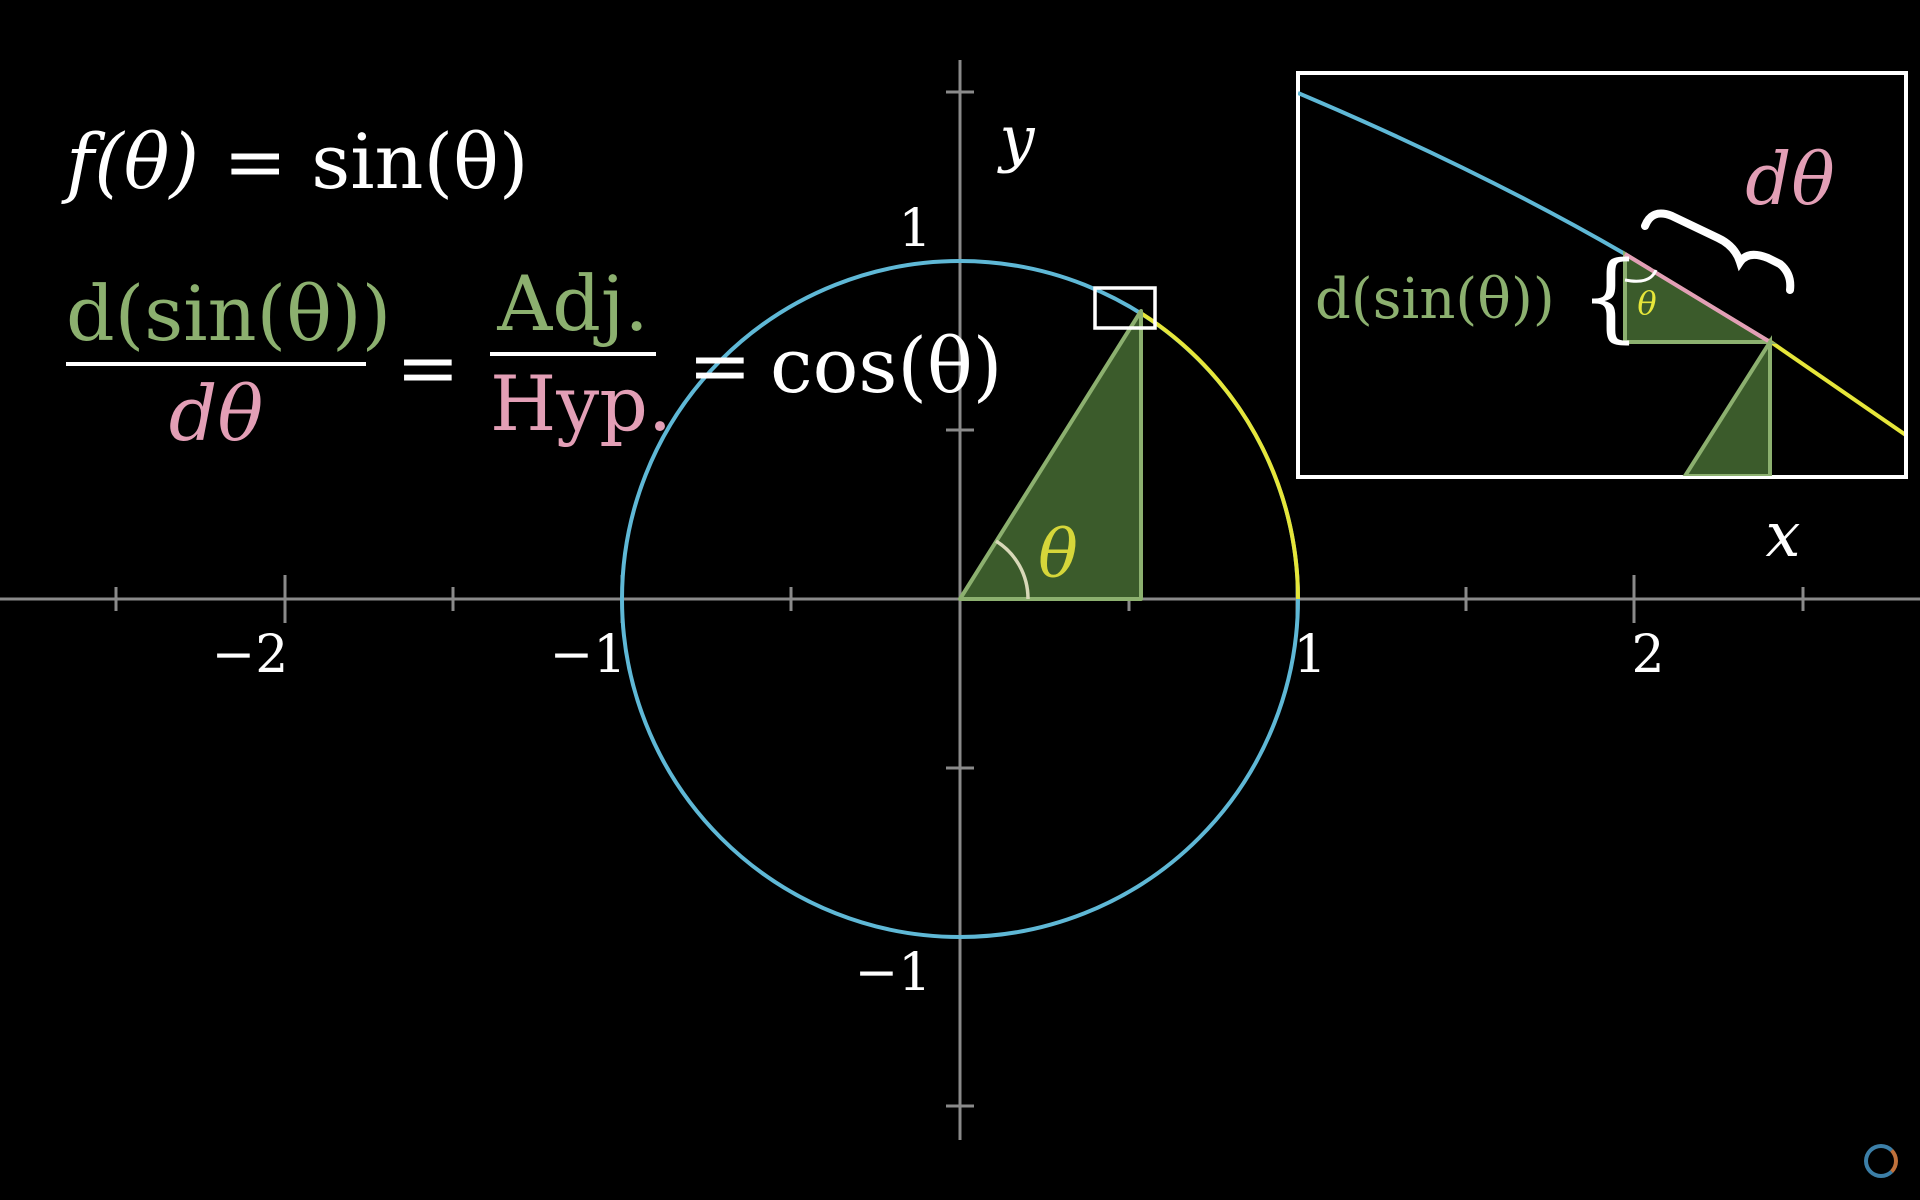 The width and height of the screenshot is (1920, 1200). Describe the element at coordinates (1462, 173) in the screenshot. I see `inset-circle-arc` at that location.